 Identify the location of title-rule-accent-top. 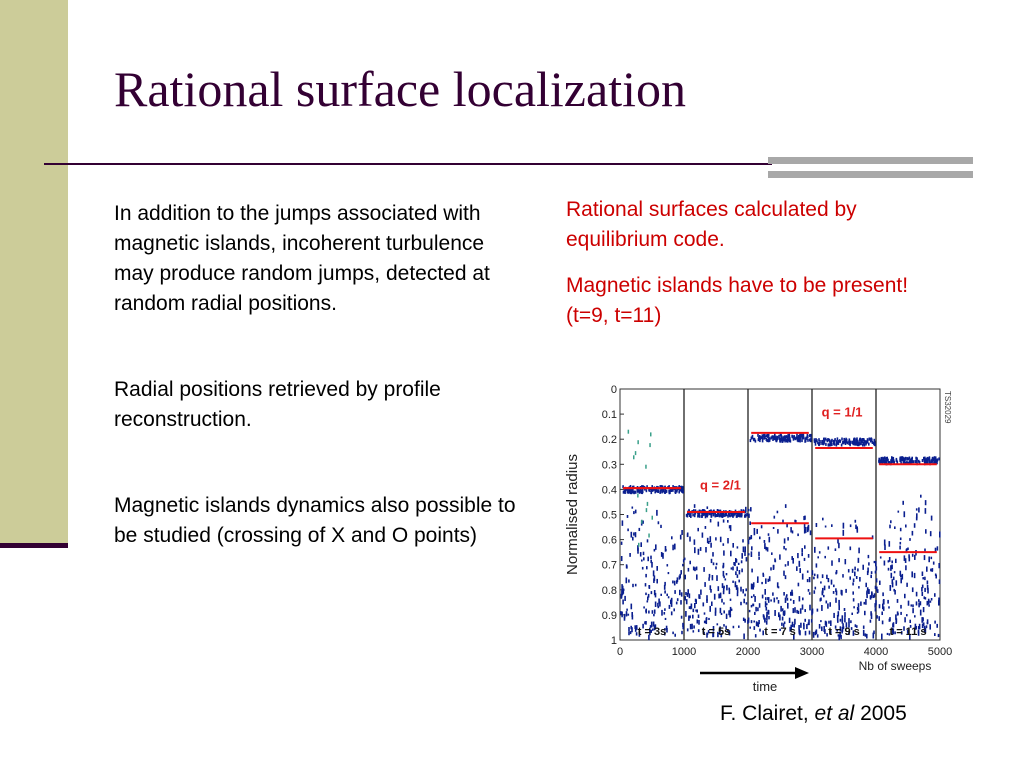
(870, 160).